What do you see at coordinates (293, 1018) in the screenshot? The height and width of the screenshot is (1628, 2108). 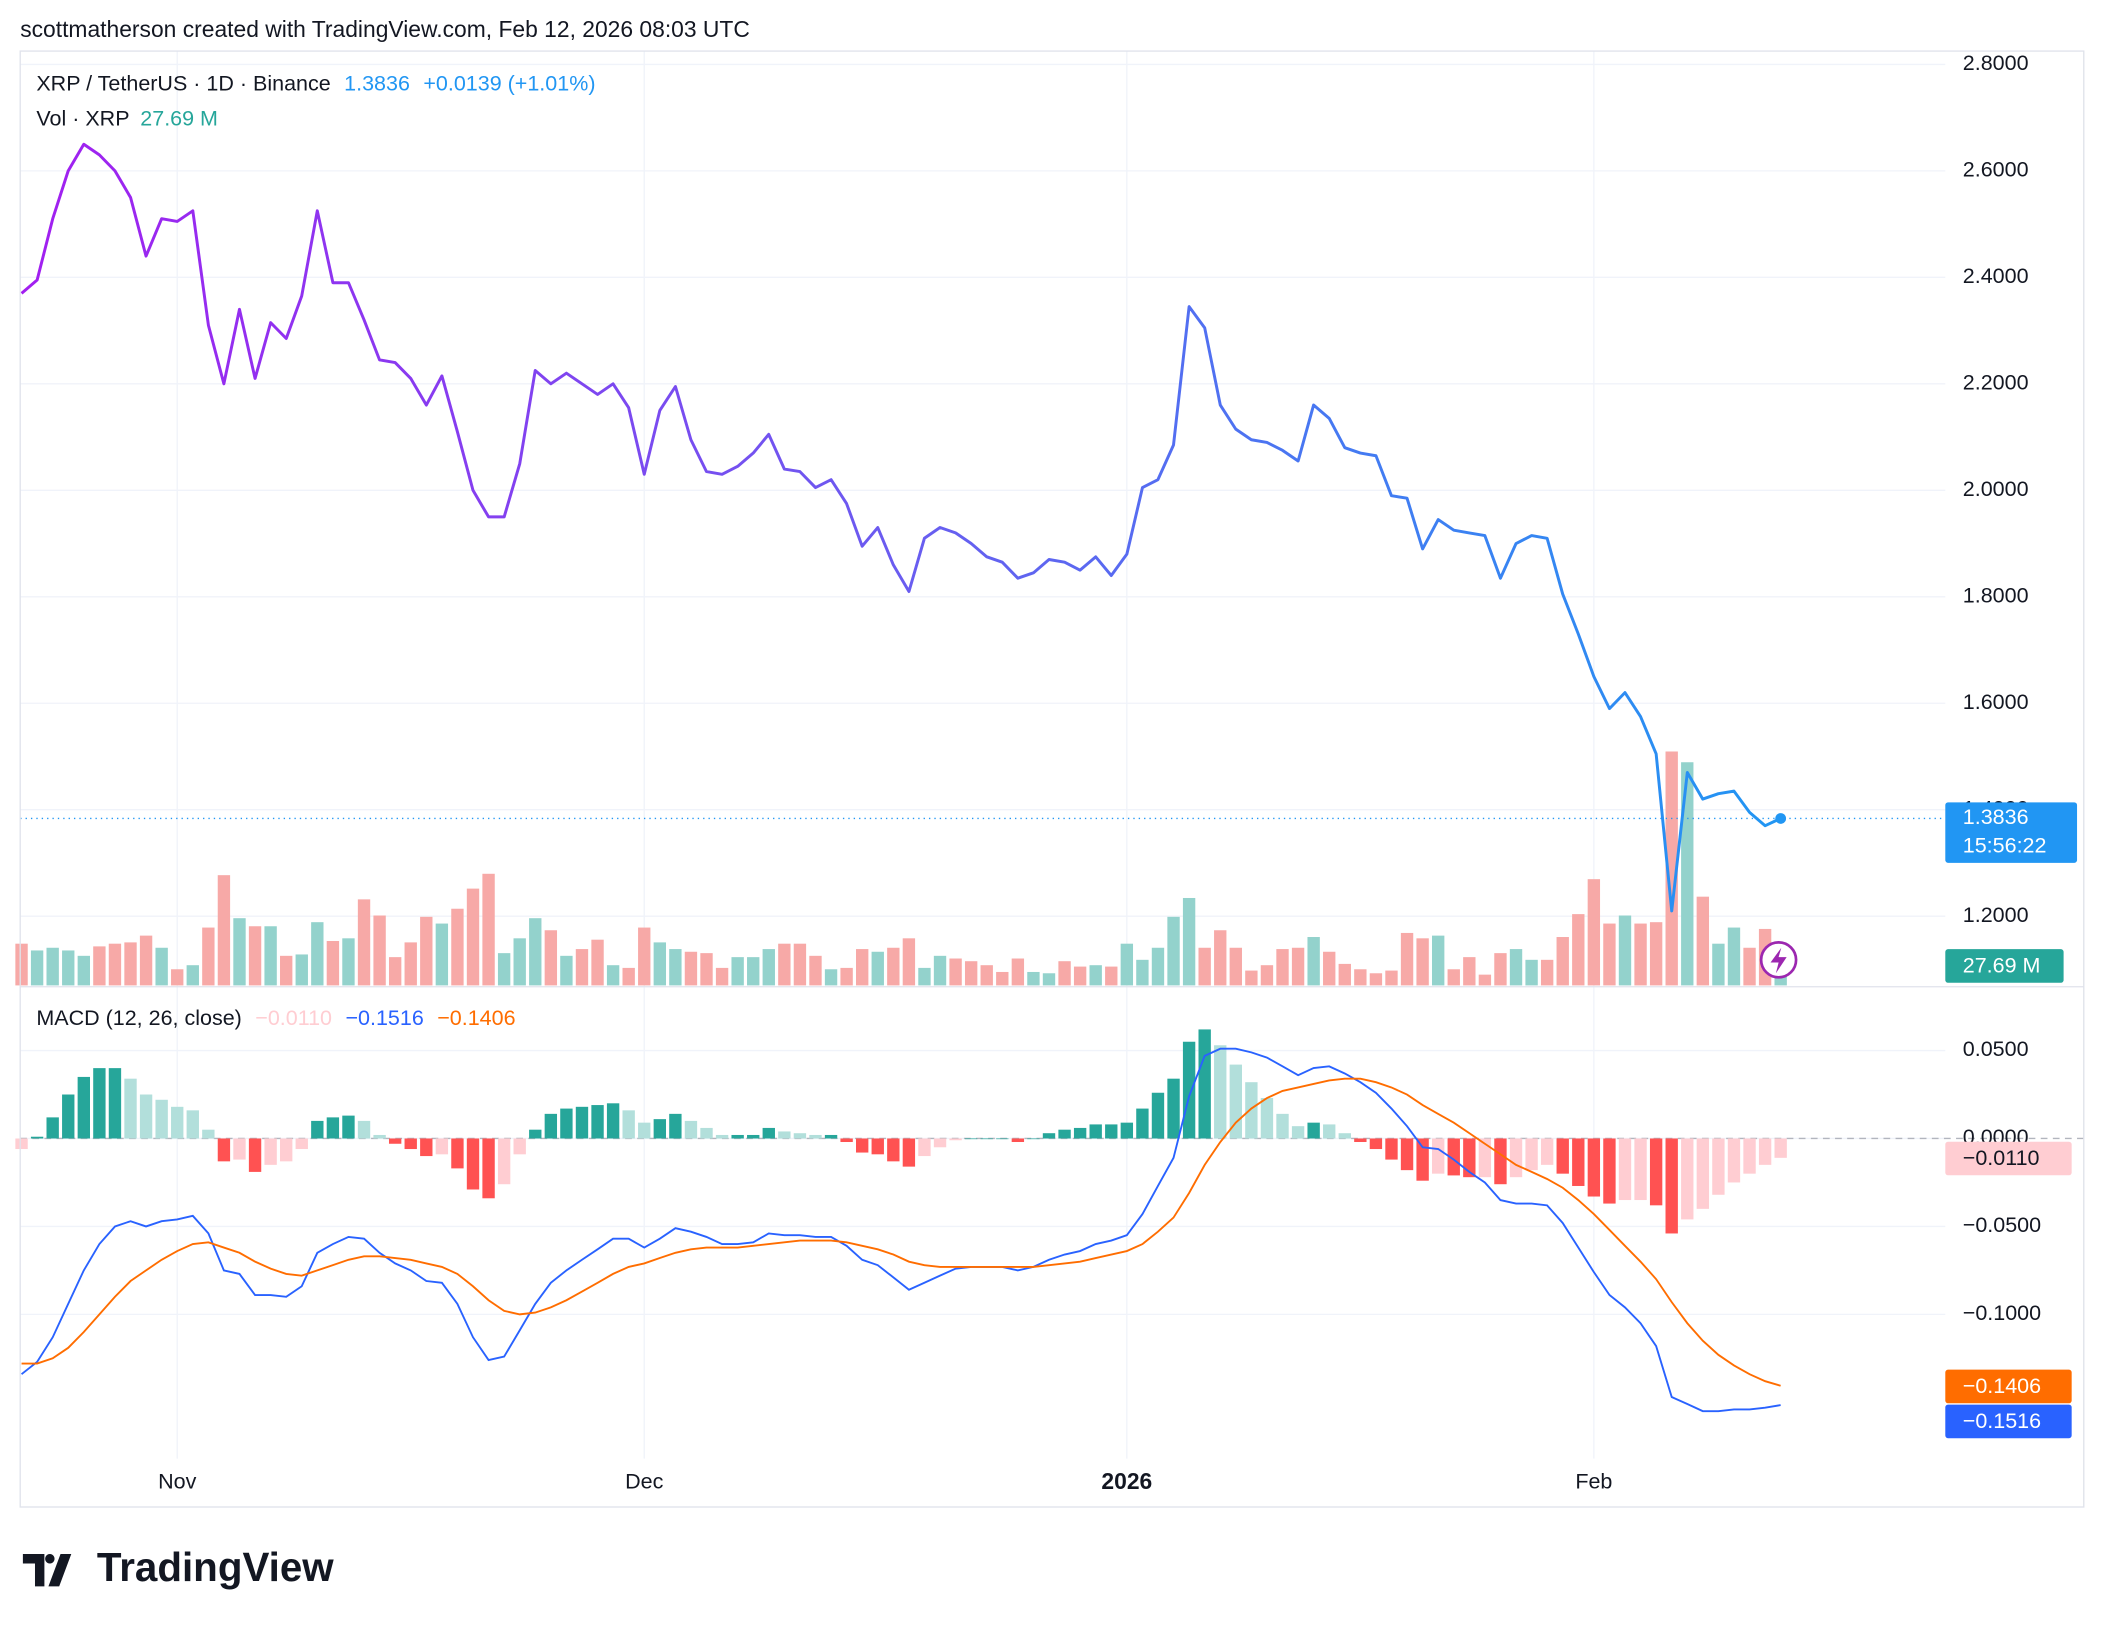 I see `hist-last: −0.0110` at bounding box center [293, 1018].